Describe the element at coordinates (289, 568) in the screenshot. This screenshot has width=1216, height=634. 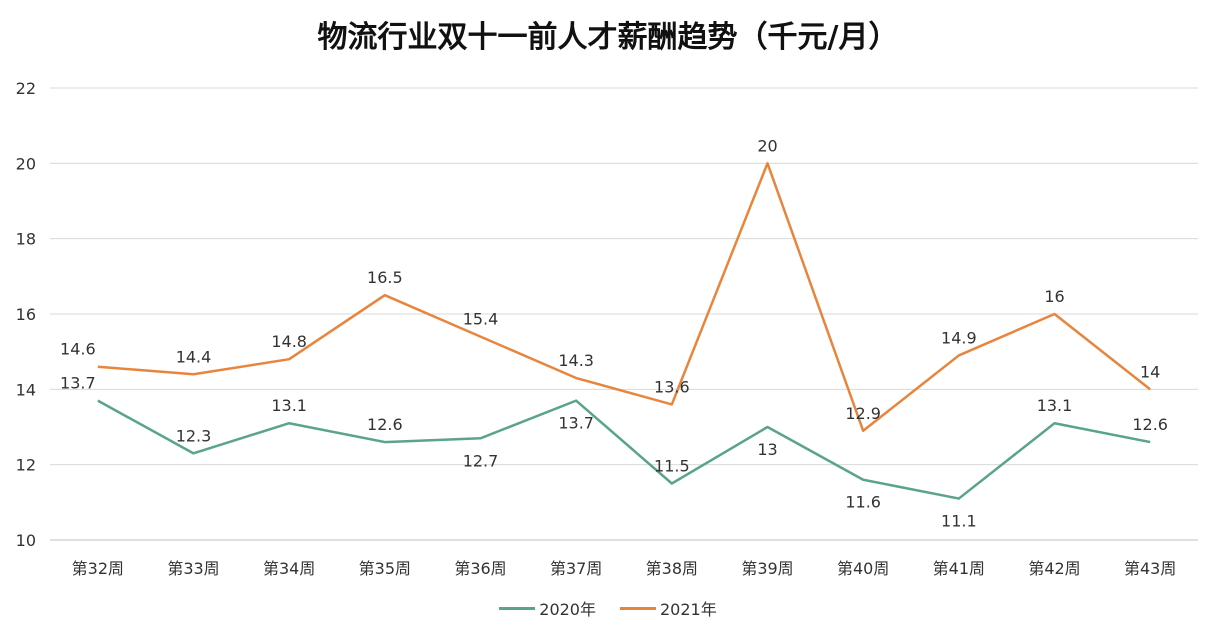
I see `x-tick-label: 第34周` at that location.